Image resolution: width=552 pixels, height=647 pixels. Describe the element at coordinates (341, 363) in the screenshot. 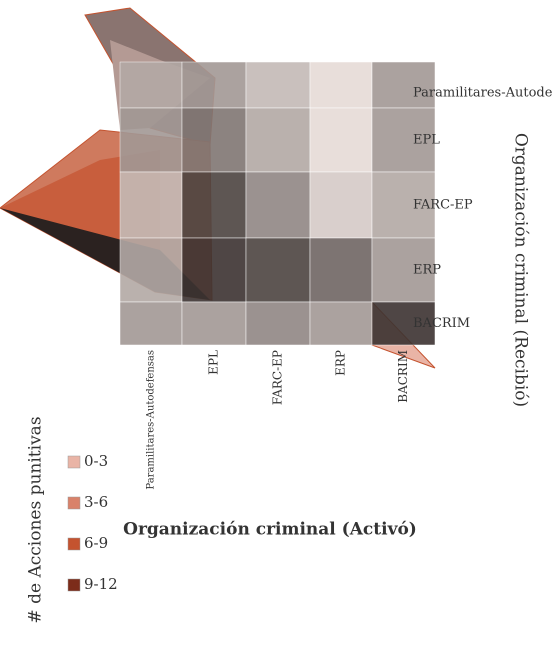

I see `x-tick-label: ERP` at that location.